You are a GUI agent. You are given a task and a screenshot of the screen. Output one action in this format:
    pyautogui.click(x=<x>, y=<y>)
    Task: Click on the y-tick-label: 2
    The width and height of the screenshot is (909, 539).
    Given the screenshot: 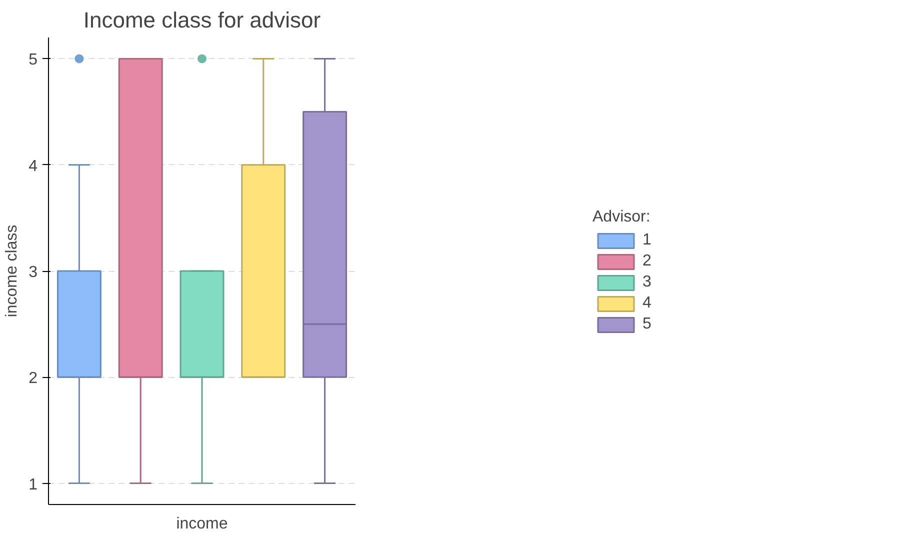 What is the action you would take?
    pyautogui.click(x=33, y=379)
    